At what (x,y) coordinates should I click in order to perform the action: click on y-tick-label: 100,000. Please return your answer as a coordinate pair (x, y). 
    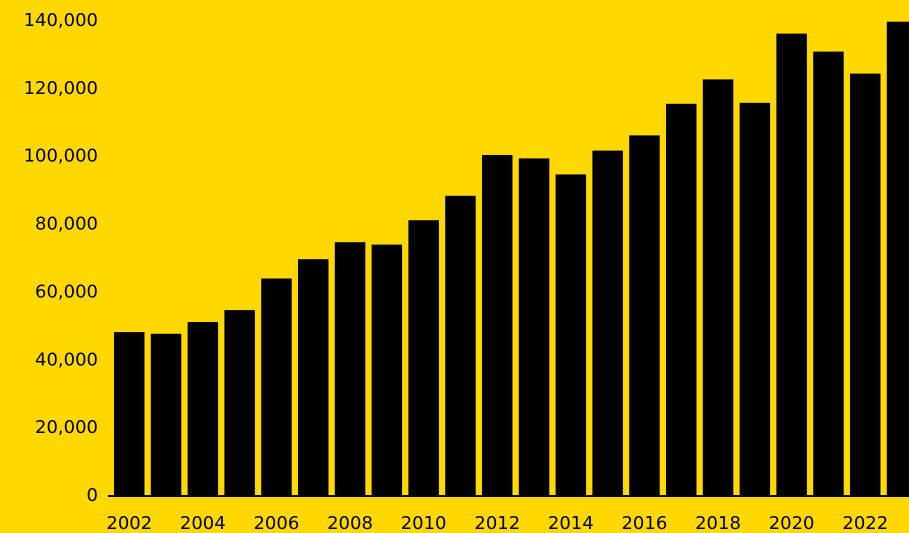
    Looking at the image, I should click on (61, 156).